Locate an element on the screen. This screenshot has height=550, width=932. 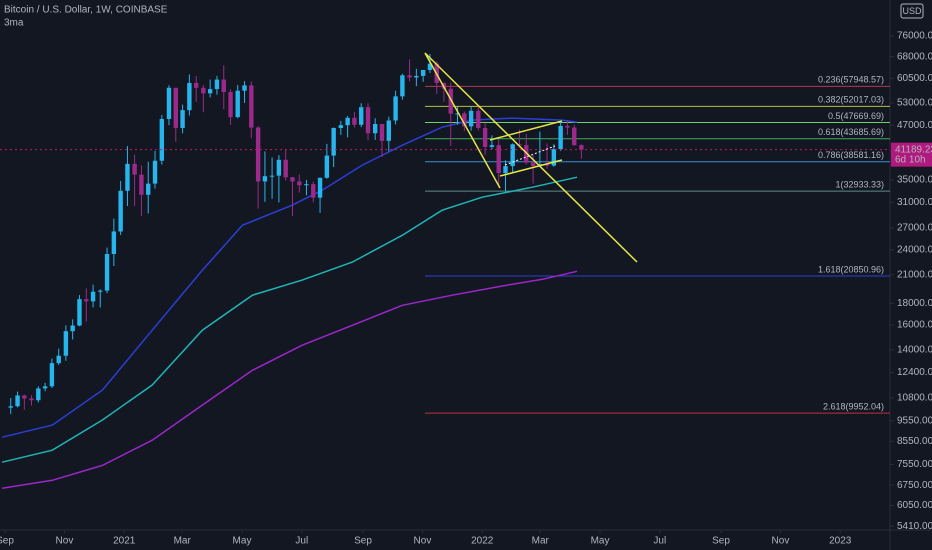
drawings is located at coordinates (531, 157).